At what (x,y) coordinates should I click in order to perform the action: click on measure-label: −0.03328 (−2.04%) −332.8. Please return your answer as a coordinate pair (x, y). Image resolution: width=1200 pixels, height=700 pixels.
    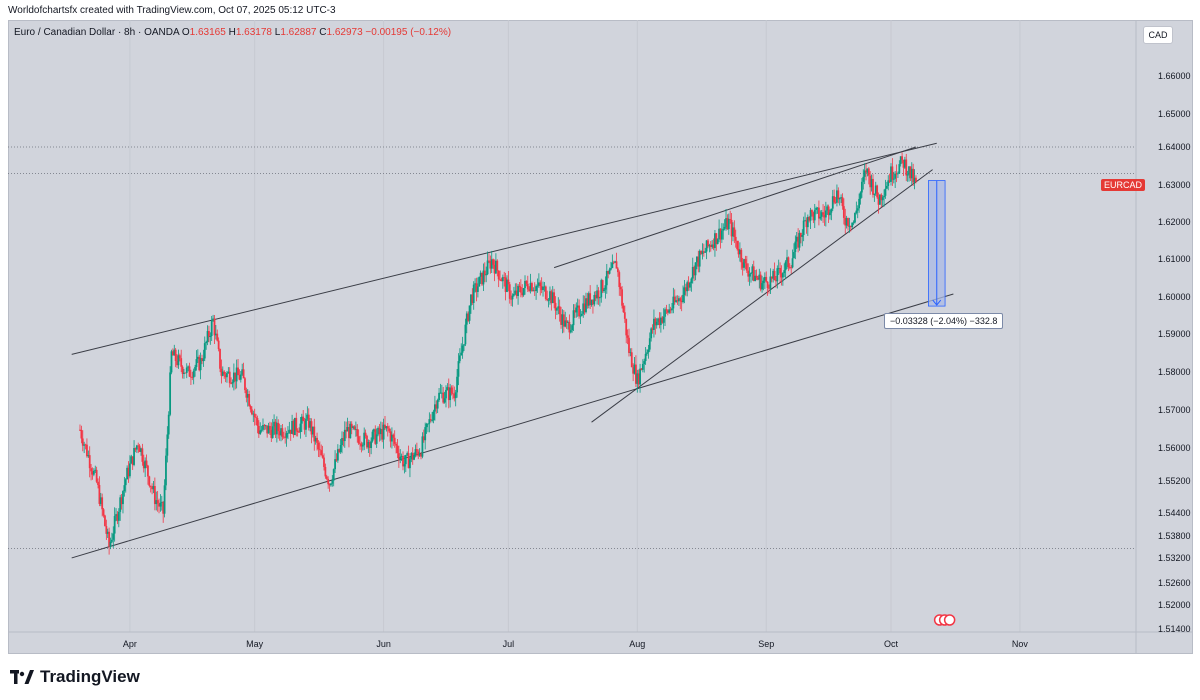
    Looking at the image, I should click on (944, 321).